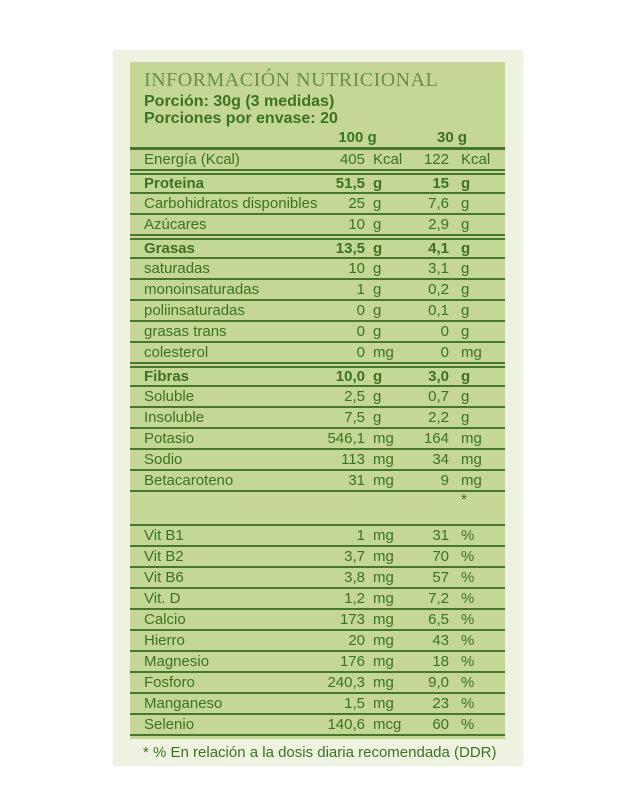 The image size is (635, 810). What do you see at coordinates (317, 509) in the screenshot?
I see `table-row: *` at bounding box center [317, 509].